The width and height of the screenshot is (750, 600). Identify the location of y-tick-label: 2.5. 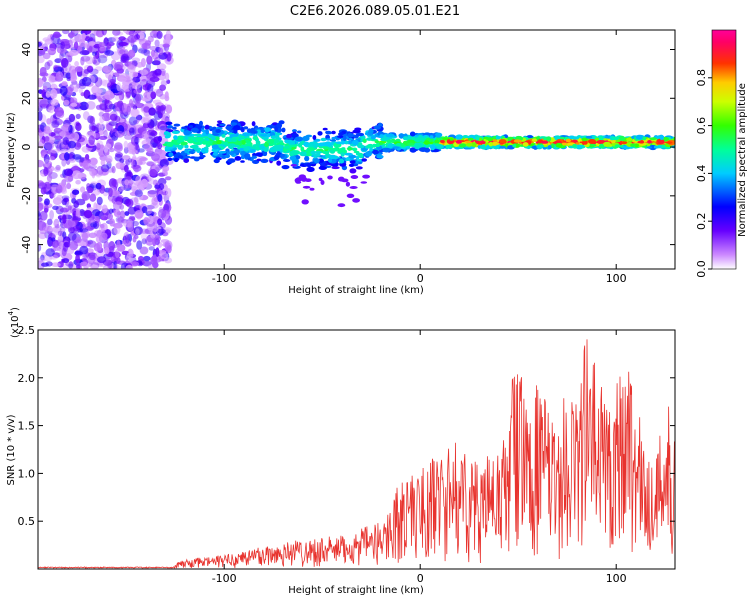
(27, 330).